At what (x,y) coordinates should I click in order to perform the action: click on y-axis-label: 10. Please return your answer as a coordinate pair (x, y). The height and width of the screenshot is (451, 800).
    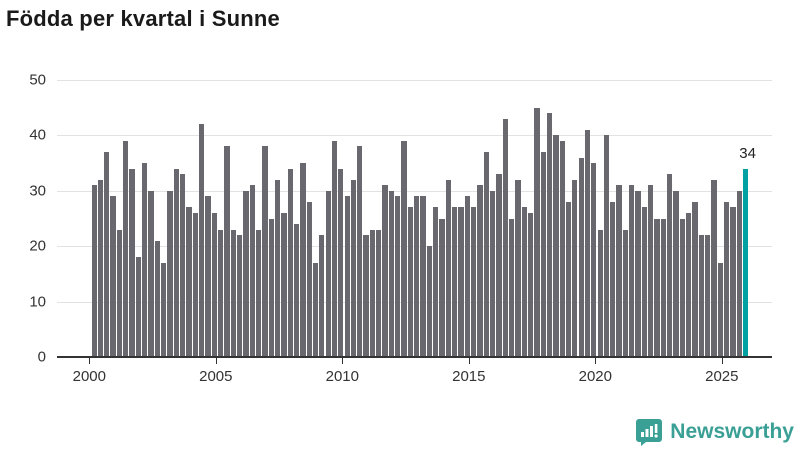
    Looking at the image, I should click on (37, 302).